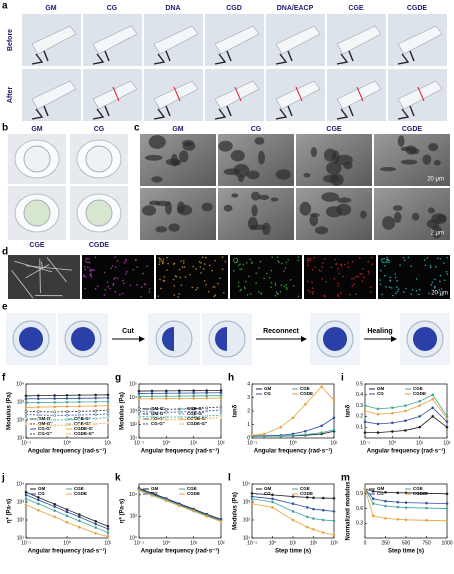 The width and height of the screenshot is (454, 574). I want to click on x-axis-label: Angular frequency (rad·s⁻¹), so click(67, 451).